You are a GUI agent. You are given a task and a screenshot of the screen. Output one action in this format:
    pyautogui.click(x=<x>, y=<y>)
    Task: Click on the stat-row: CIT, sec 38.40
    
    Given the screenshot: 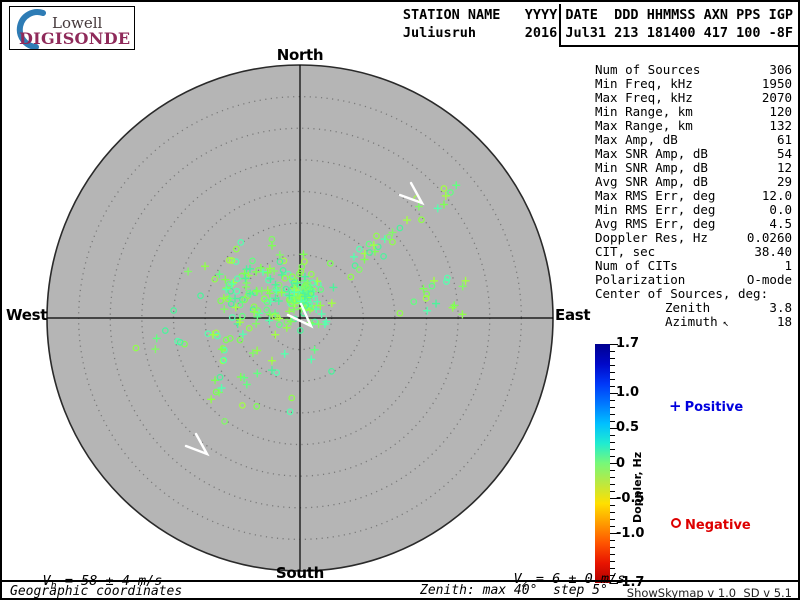 What is the action you would take?
    pyautogui.click(x=693, y=252)
    